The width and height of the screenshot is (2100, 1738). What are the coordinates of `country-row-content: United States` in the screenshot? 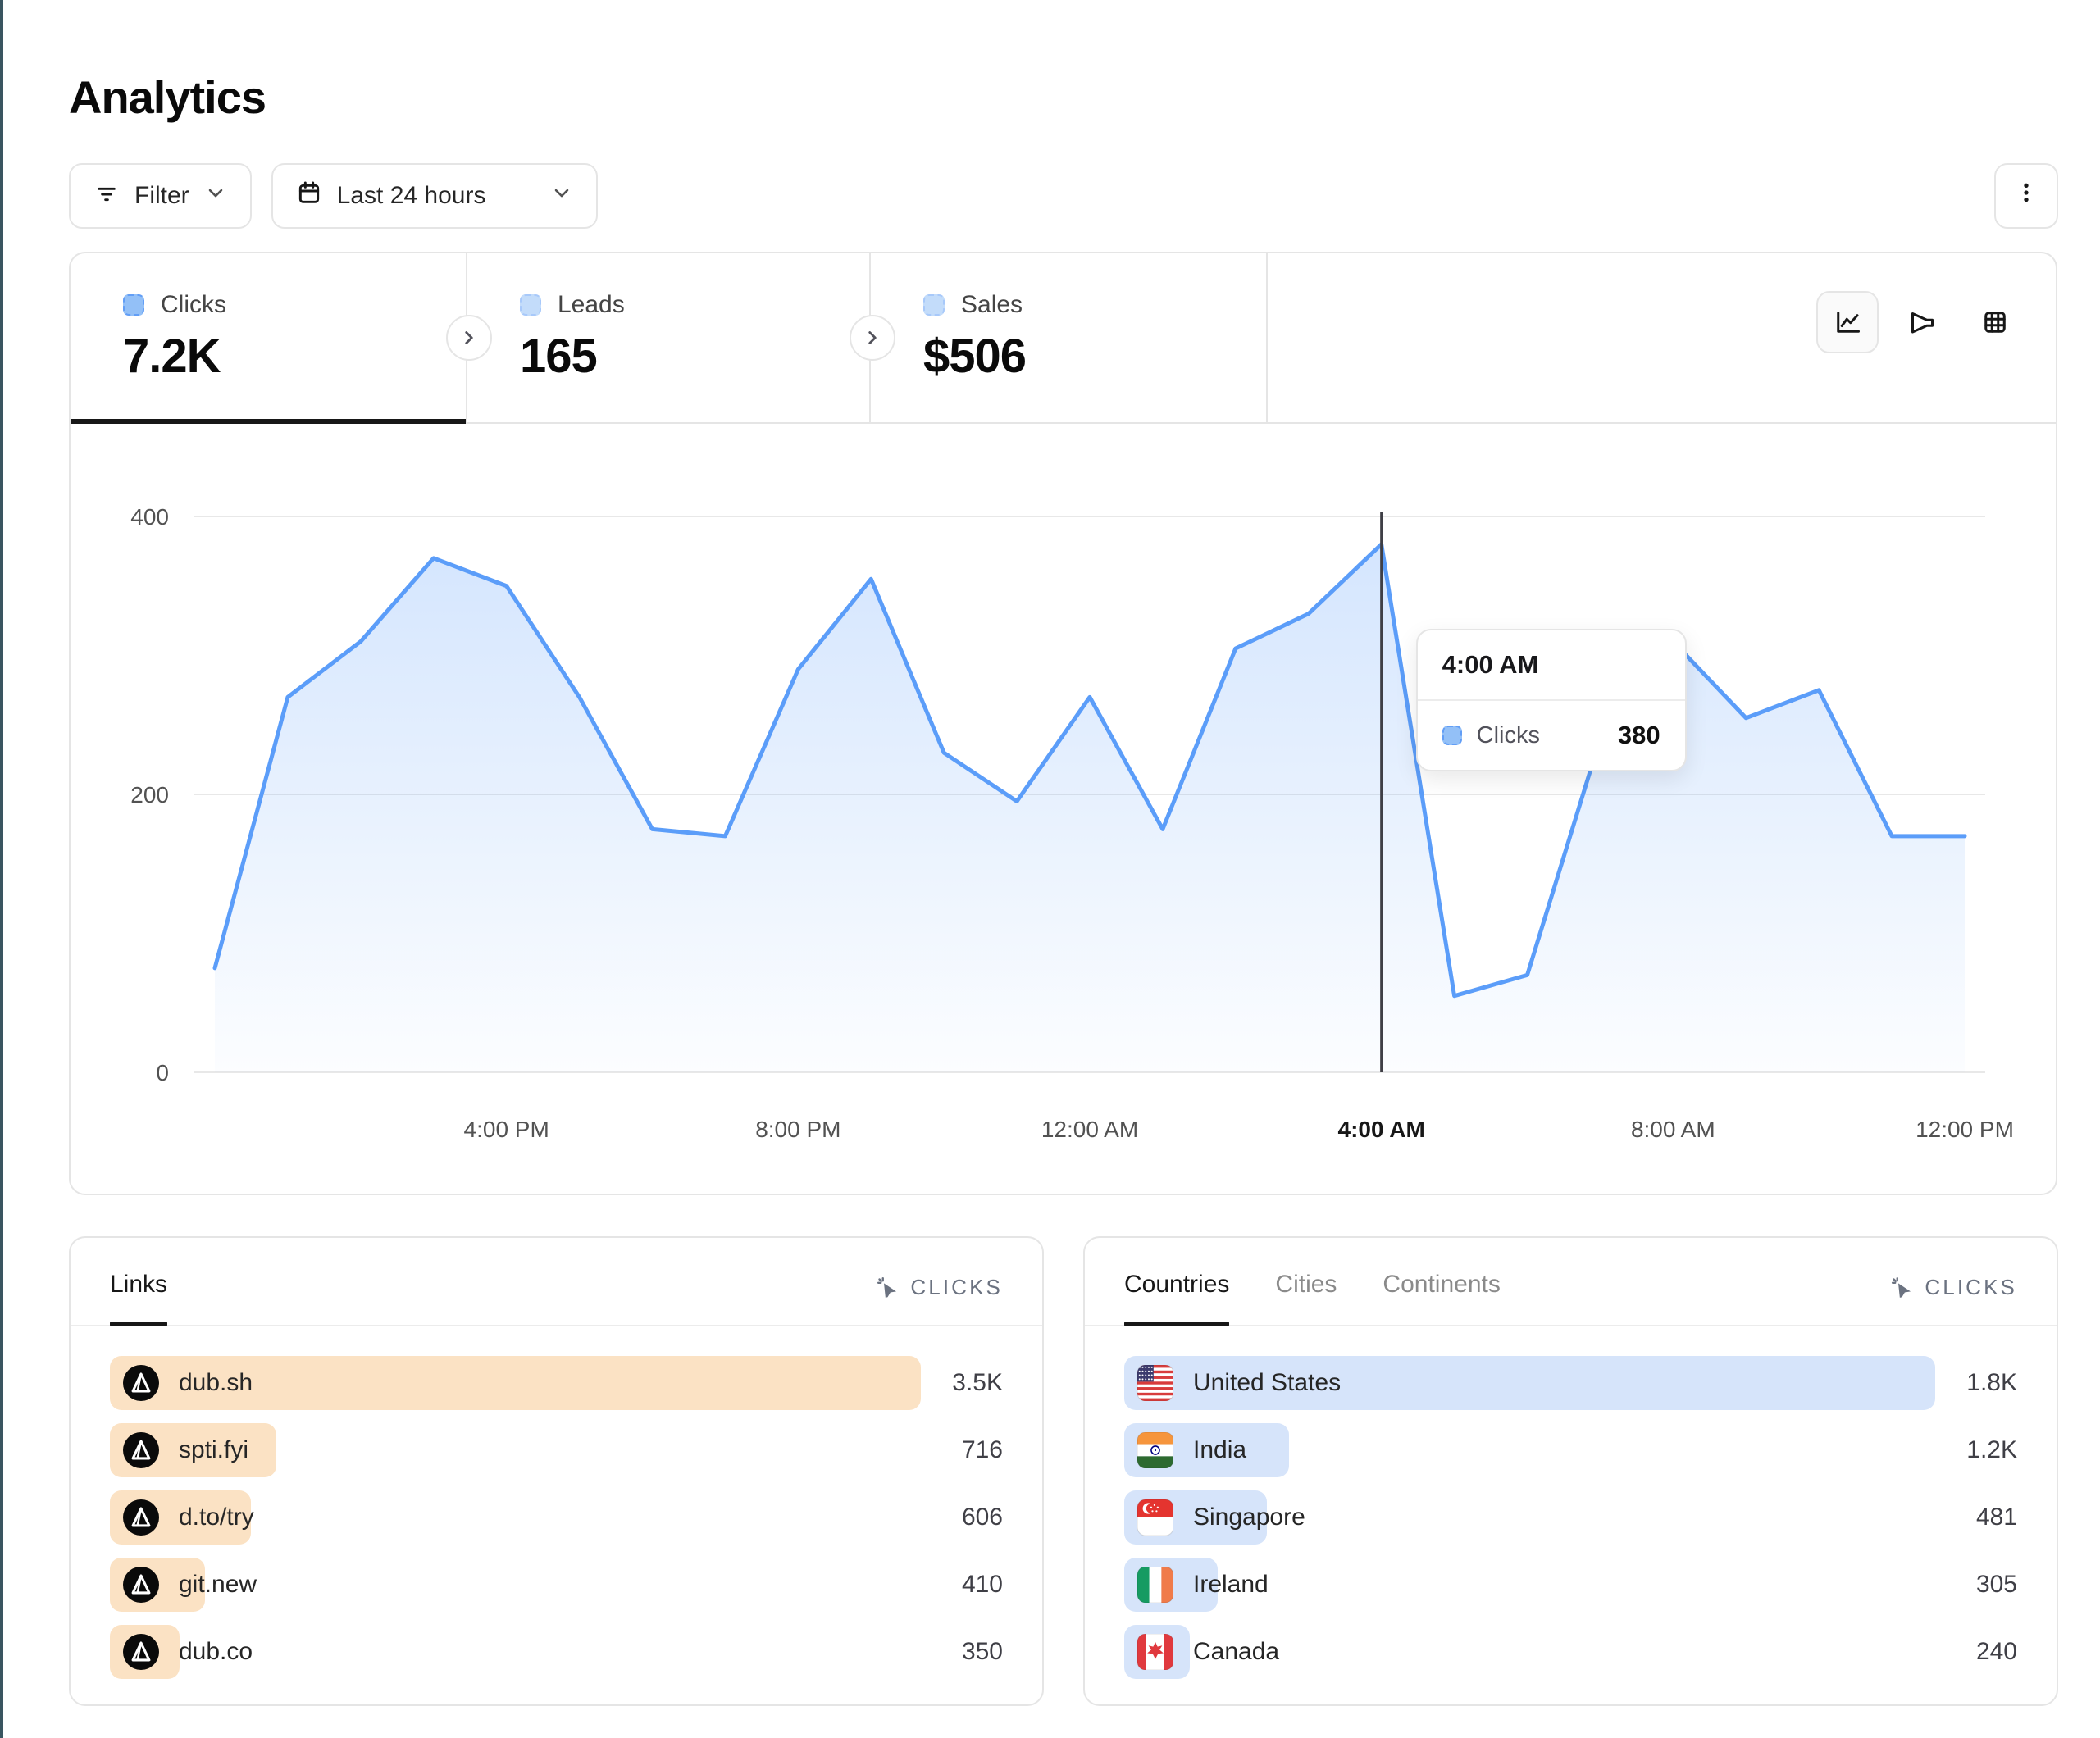 It's located at (1239, 1383).